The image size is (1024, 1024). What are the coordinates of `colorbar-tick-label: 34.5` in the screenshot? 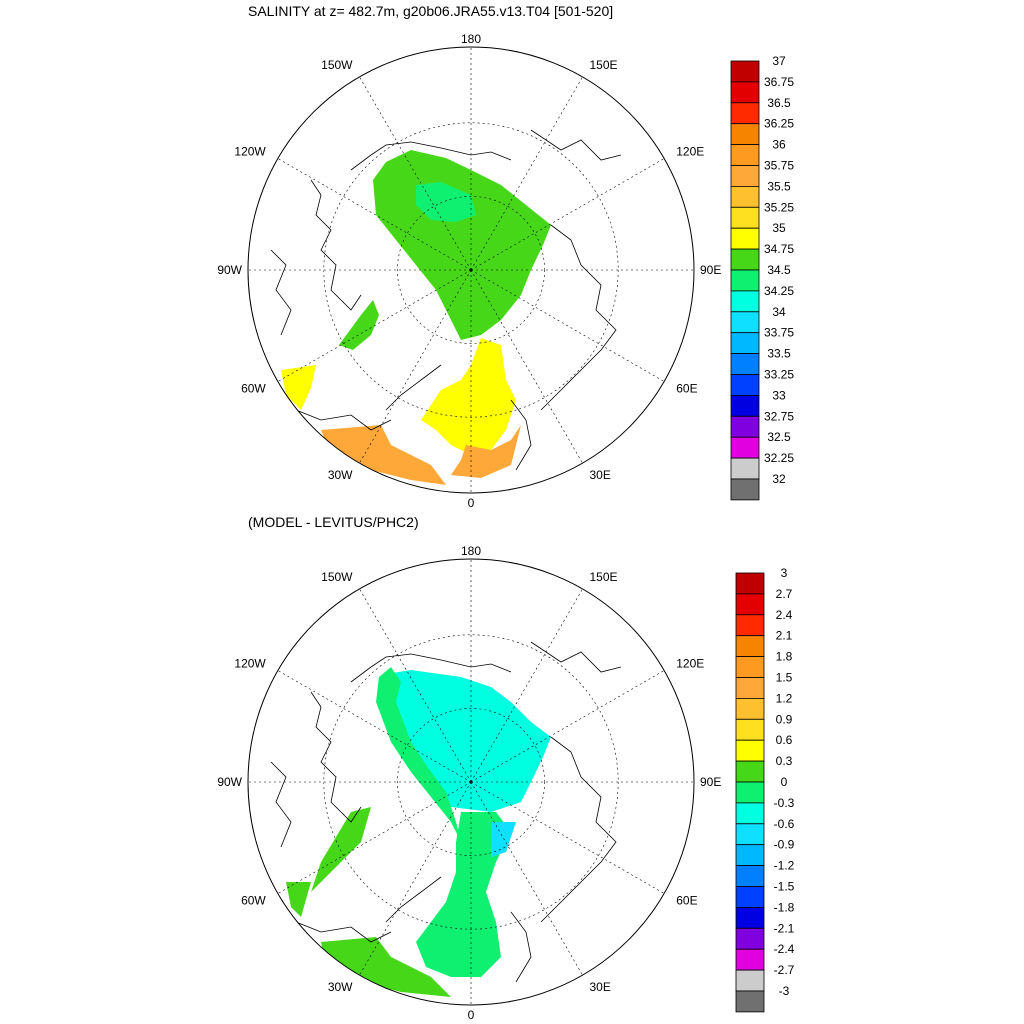 It's located at (779, 270).